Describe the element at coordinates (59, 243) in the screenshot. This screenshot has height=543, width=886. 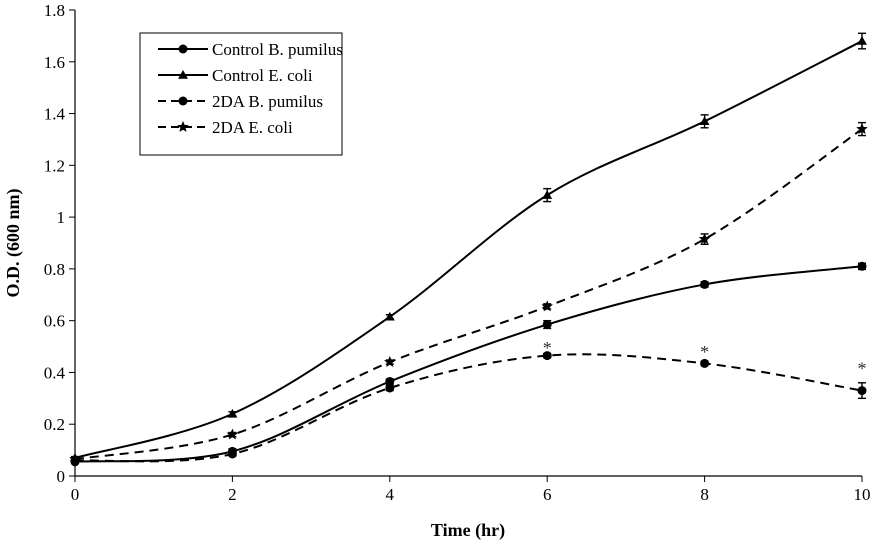
I see `y-ticks: 0 0.2 0.4 0.6 0.8 1 1.2 1.4 1.6 1.8` at that location.